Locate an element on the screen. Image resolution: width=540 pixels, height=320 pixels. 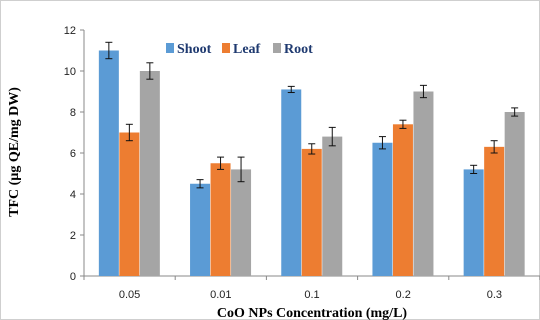
y-tick-label: 8 is located at coordinates (73, 113).